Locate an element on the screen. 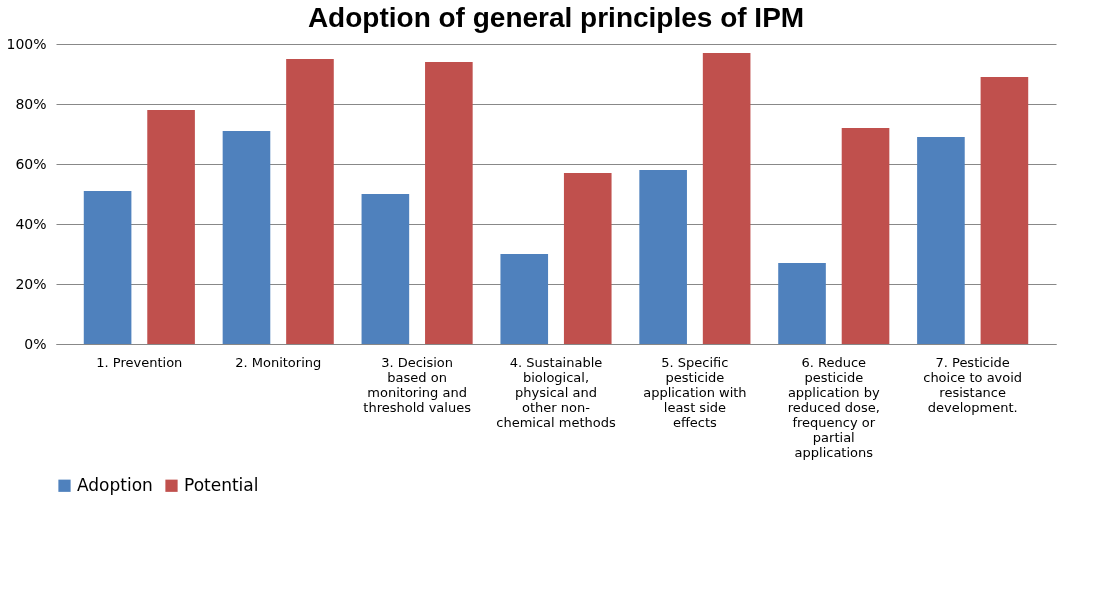 This screenshot has height=592, width=1105. chart-title: Adoption of general principles of IPM is located at coordinates (556, 17).